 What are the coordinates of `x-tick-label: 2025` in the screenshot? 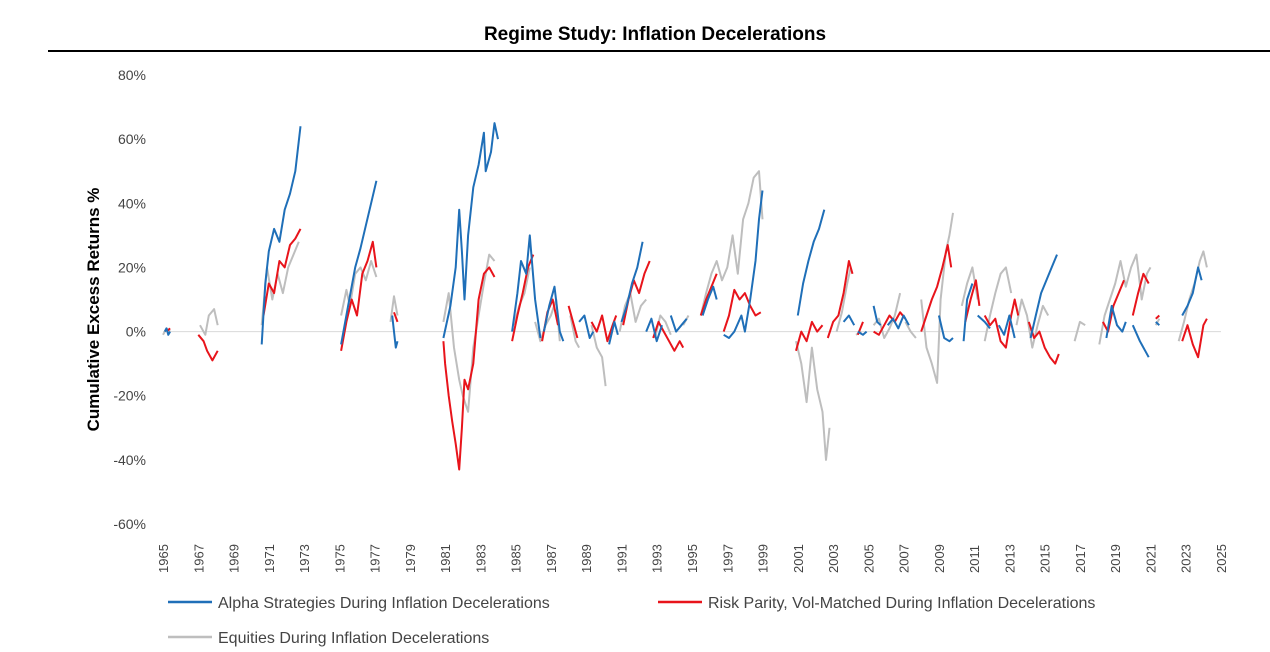 It's located at (1221, 558).